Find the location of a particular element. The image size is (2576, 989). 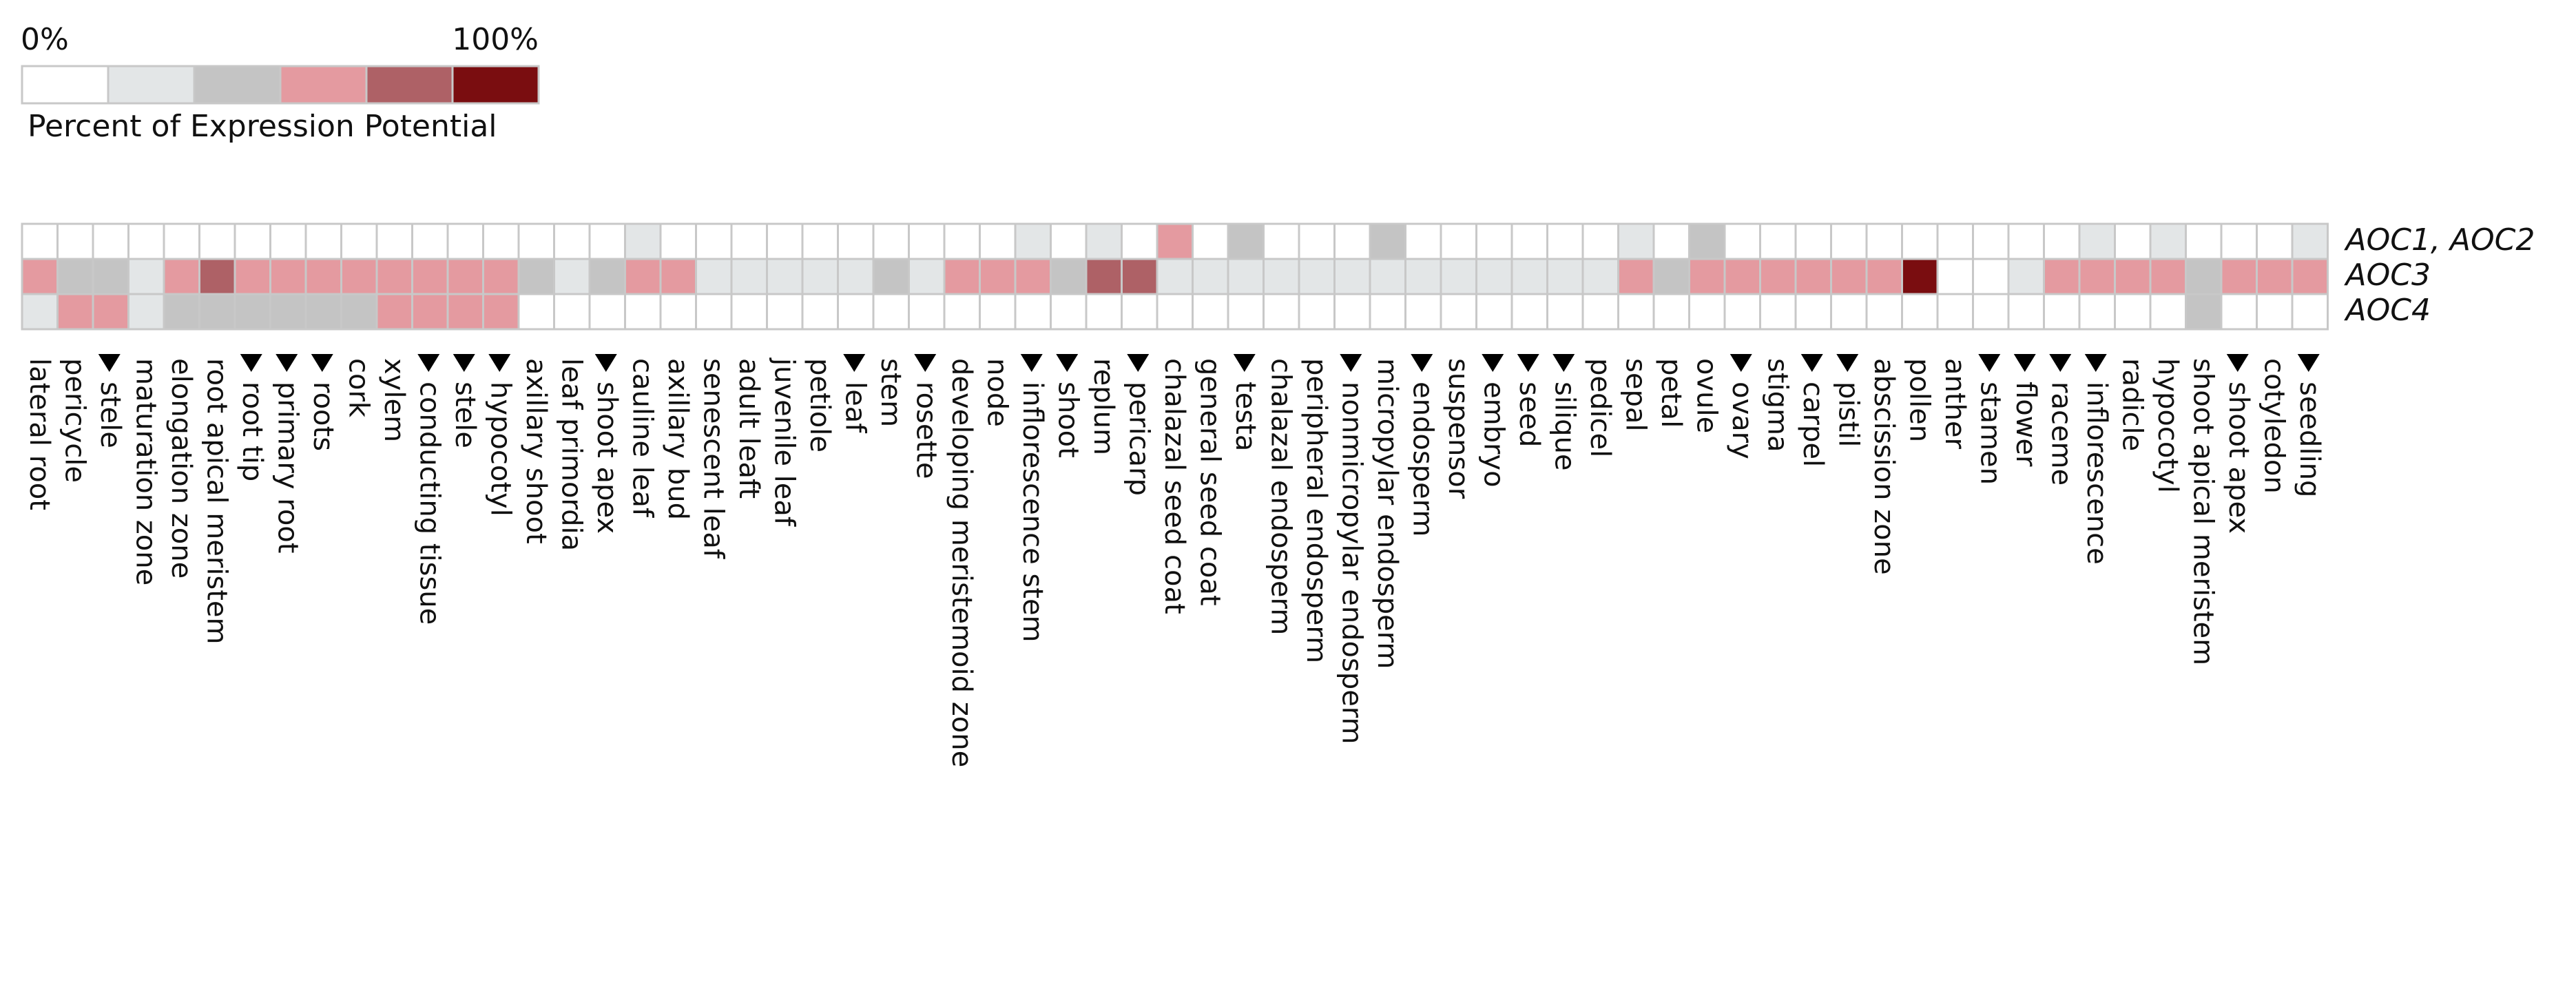

tissue-label-text: pericycle is located at coordinates (74, 420).